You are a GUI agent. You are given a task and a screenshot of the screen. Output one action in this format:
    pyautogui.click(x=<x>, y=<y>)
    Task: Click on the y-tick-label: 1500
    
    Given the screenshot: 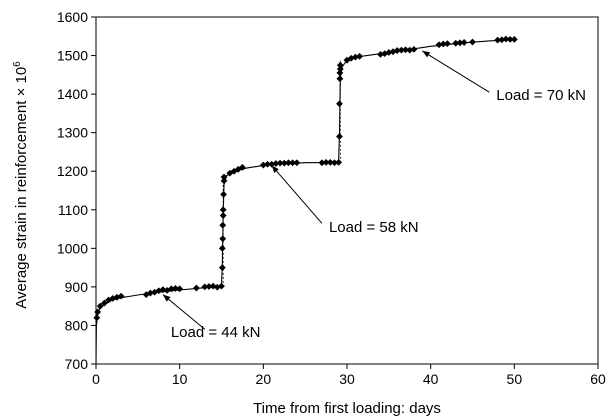 What is the action you would take?
    pyautogui.click(x=72, y=56)
    